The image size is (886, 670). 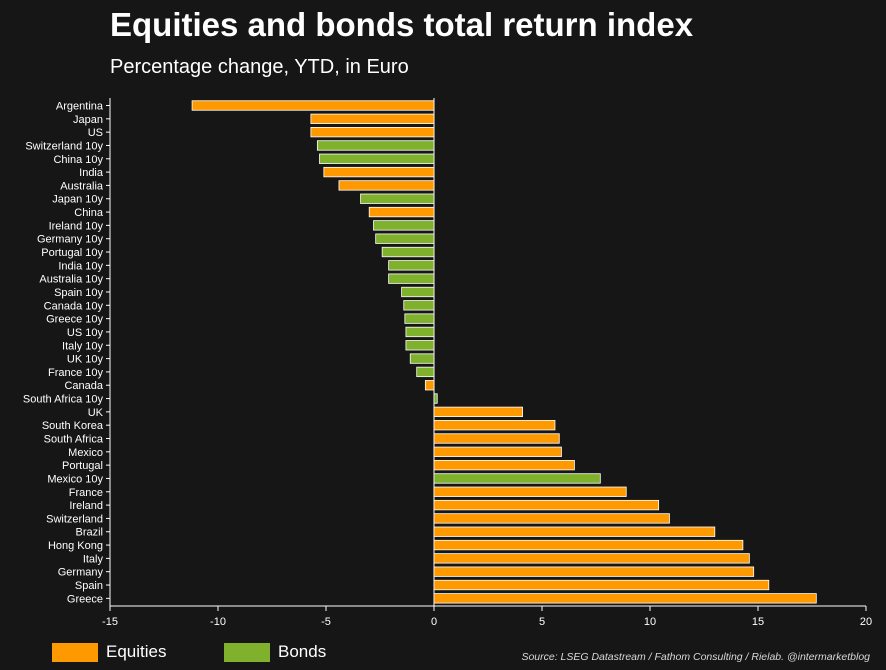 I want to click on legend-label-bonds: Bonds, so click(x=302, y=651).